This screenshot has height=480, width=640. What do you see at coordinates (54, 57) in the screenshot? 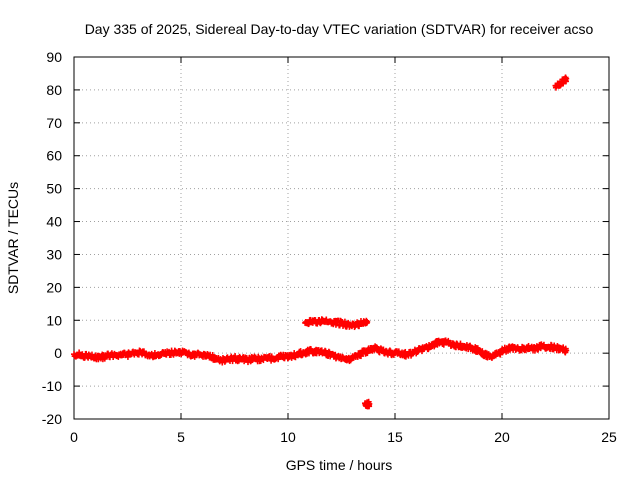
I see `y-tick-label: 90` at bounding box center [54, 57].